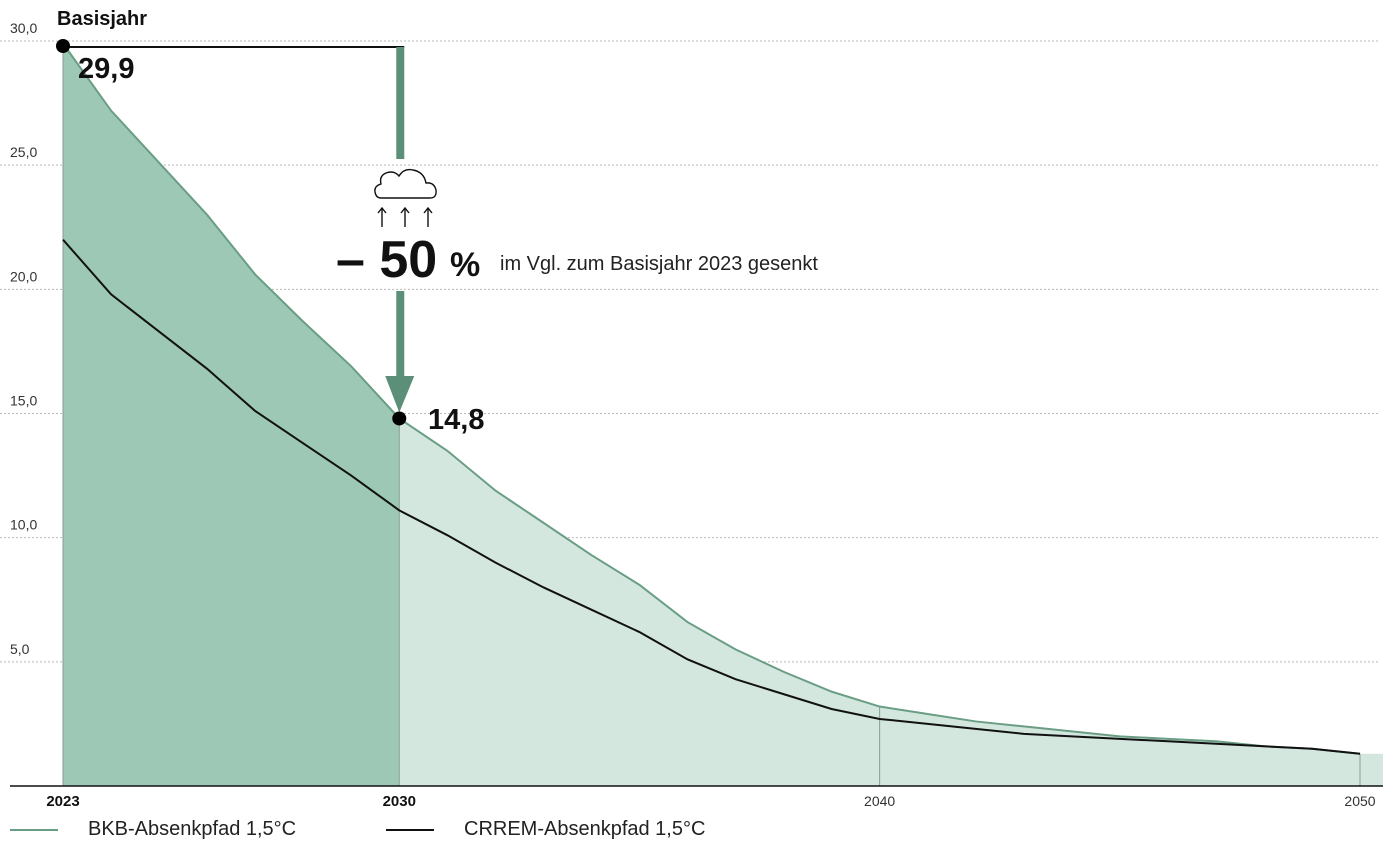  Describe the element at coordinates (23, 276) in the screenshot. I see `y-tick-label: 20,0` at that location.